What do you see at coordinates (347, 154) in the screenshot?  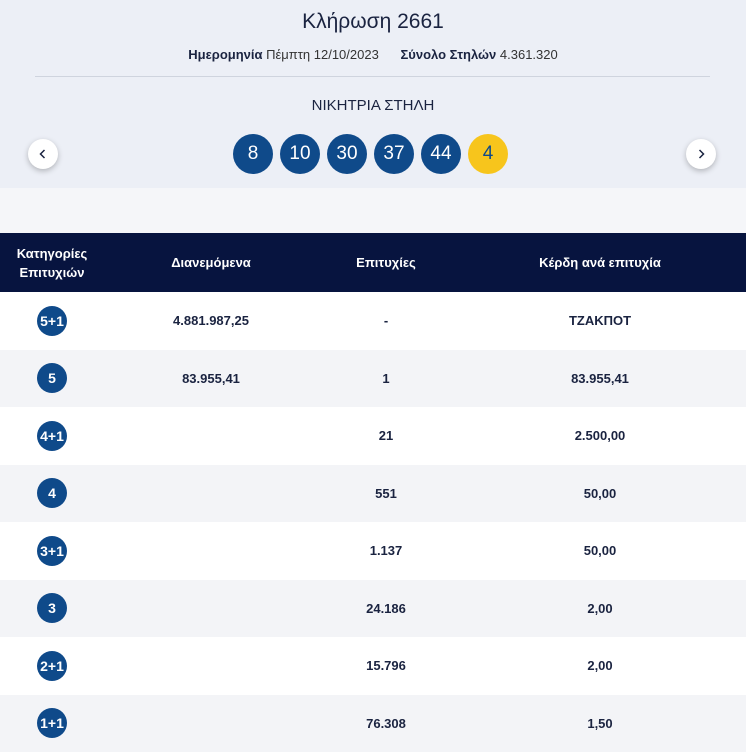 I see `ball: 30` at bounding box center [347, 154].